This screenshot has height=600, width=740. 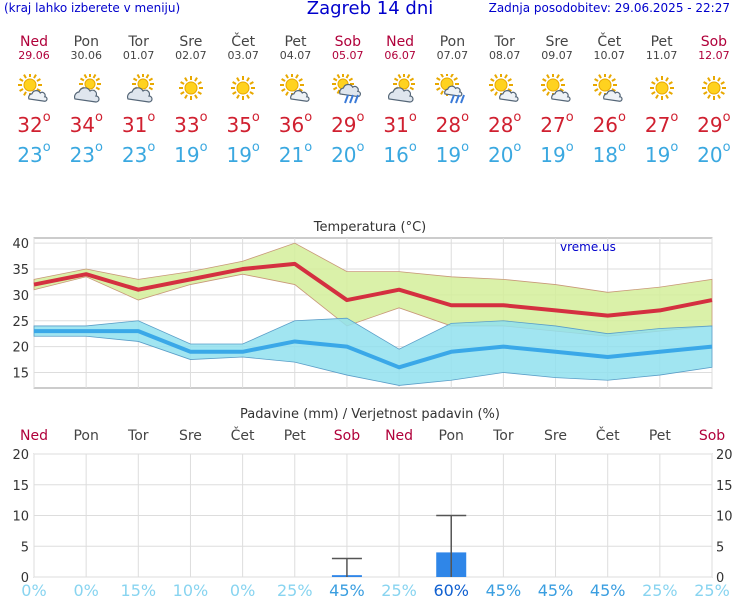 I want to click on day-name: Pon, so click(x=86, y=42).